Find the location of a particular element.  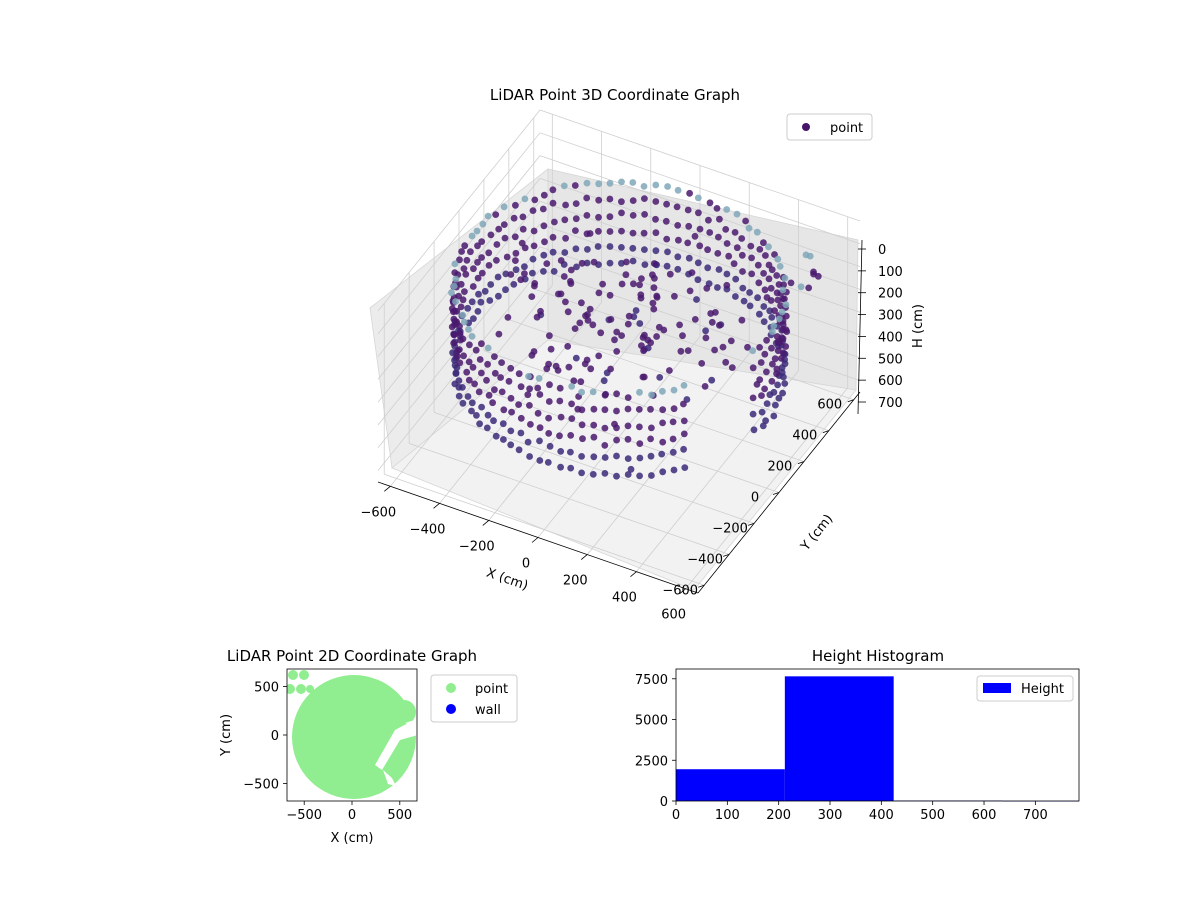

point-disk is located at coordinates (354, 737).